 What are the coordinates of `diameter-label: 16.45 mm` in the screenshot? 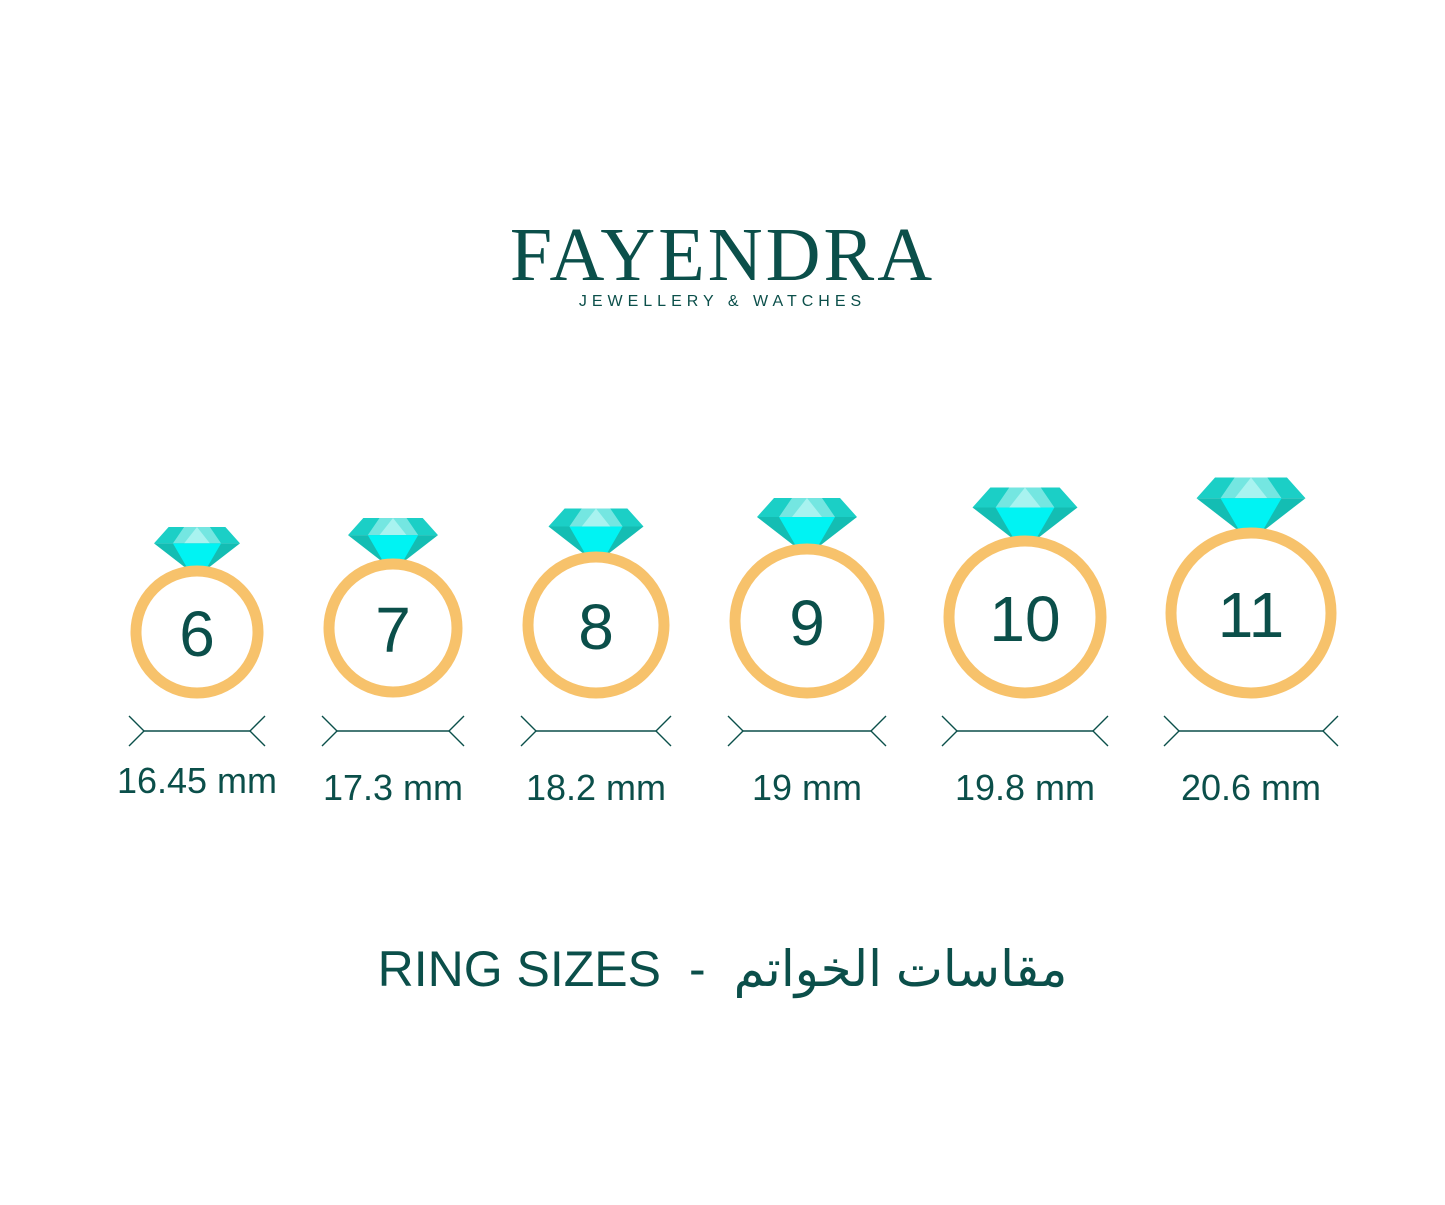 It's located at (197, 780).